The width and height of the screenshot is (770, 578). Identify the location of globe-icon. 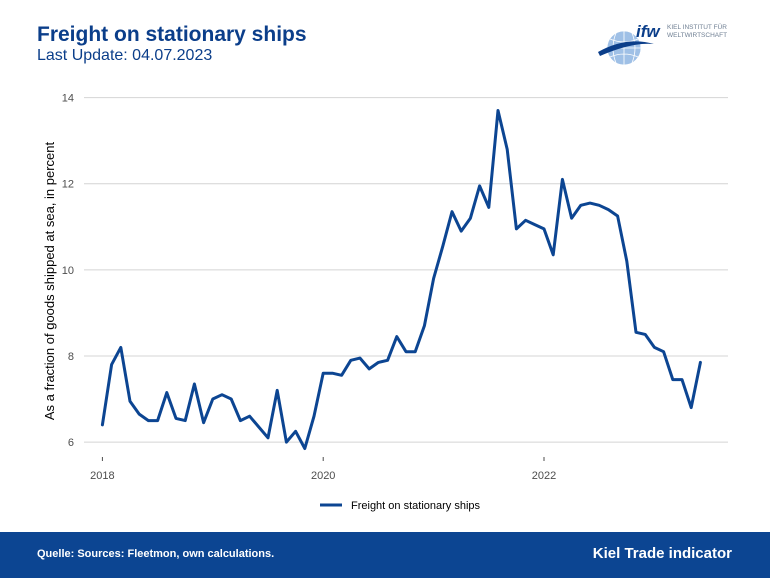
(626, 48).